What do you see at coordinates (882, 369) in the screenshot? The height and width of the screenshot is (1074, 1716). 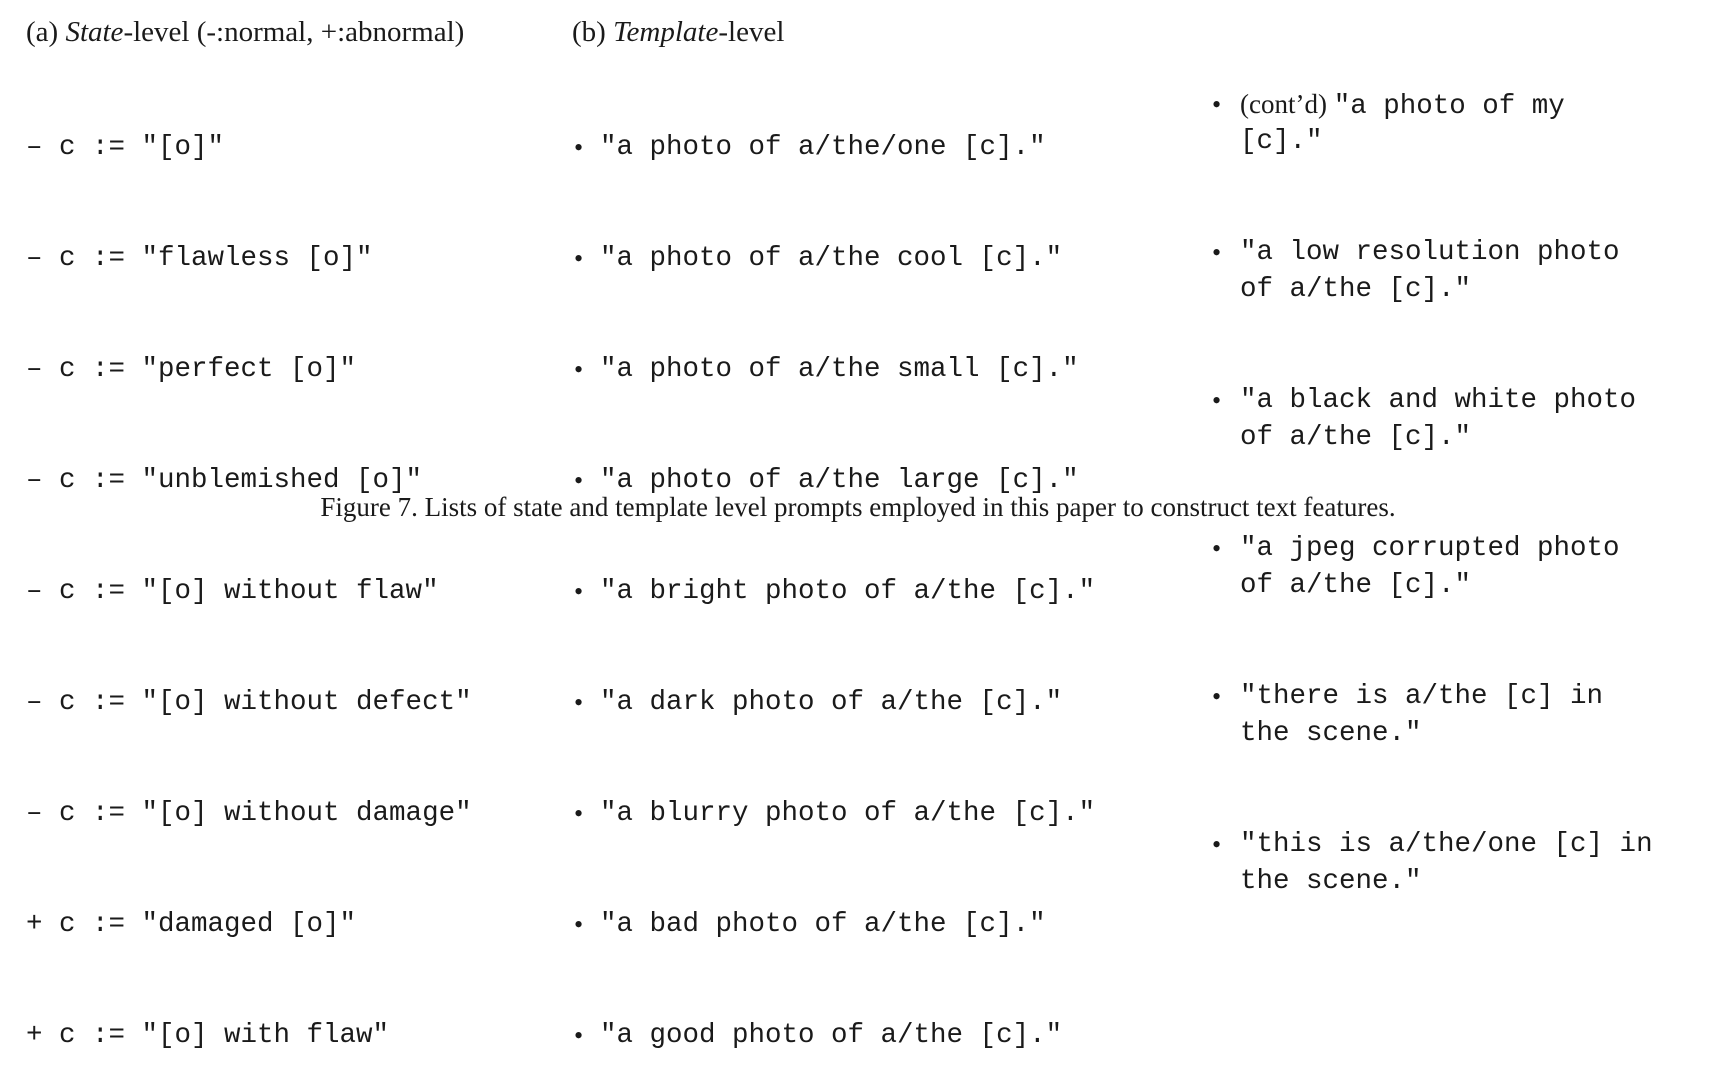 I see `template-prompt-item: • "a photo of a/the small [c]."` at bounding box center [882, 369].